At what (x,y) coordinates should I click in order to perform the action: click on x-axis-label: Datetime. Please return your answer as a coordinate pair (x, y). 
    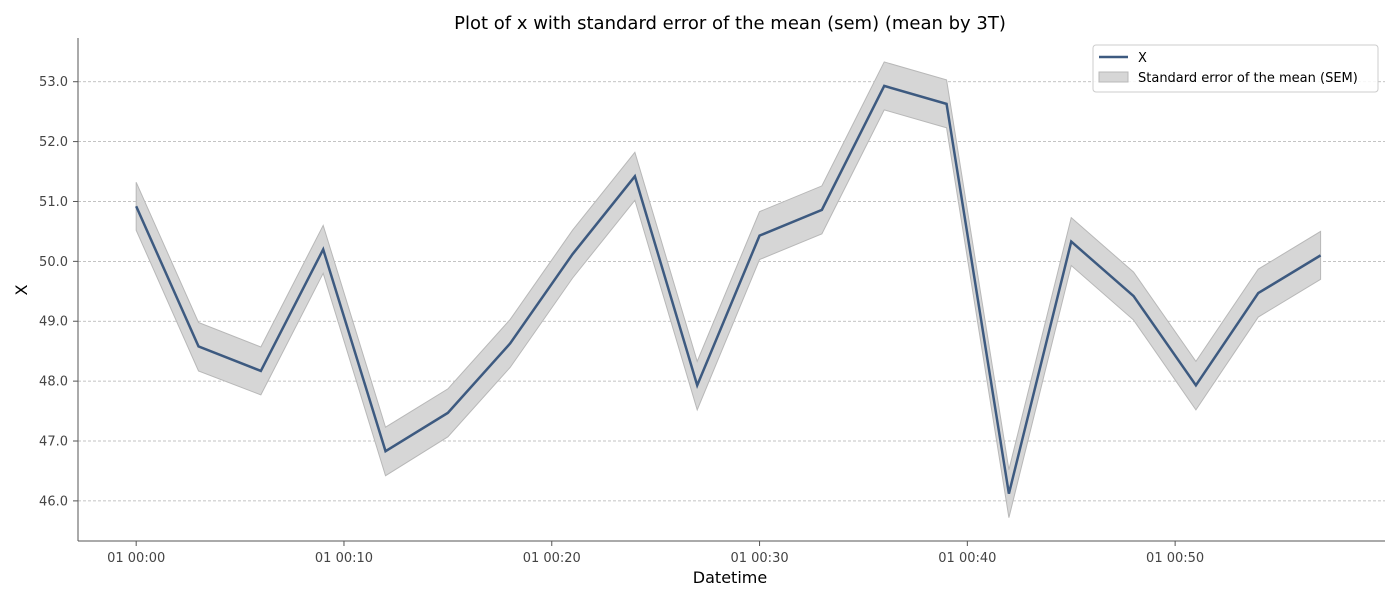
    Looking at the image, I should click on (730, 577).